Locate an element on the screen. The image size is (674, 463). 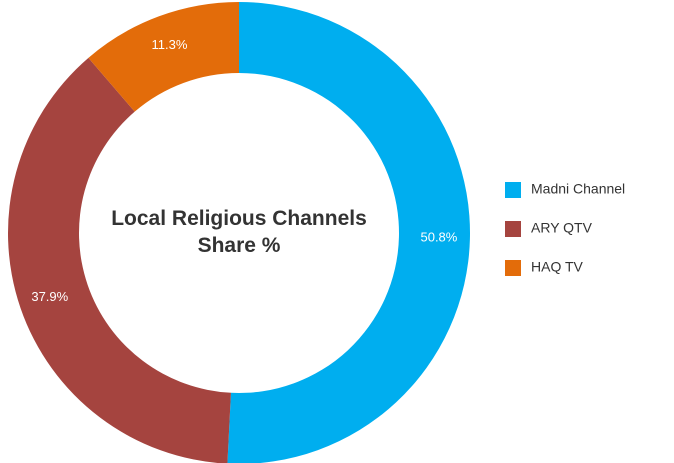
donut-segment is located at coordinates (163, 57).